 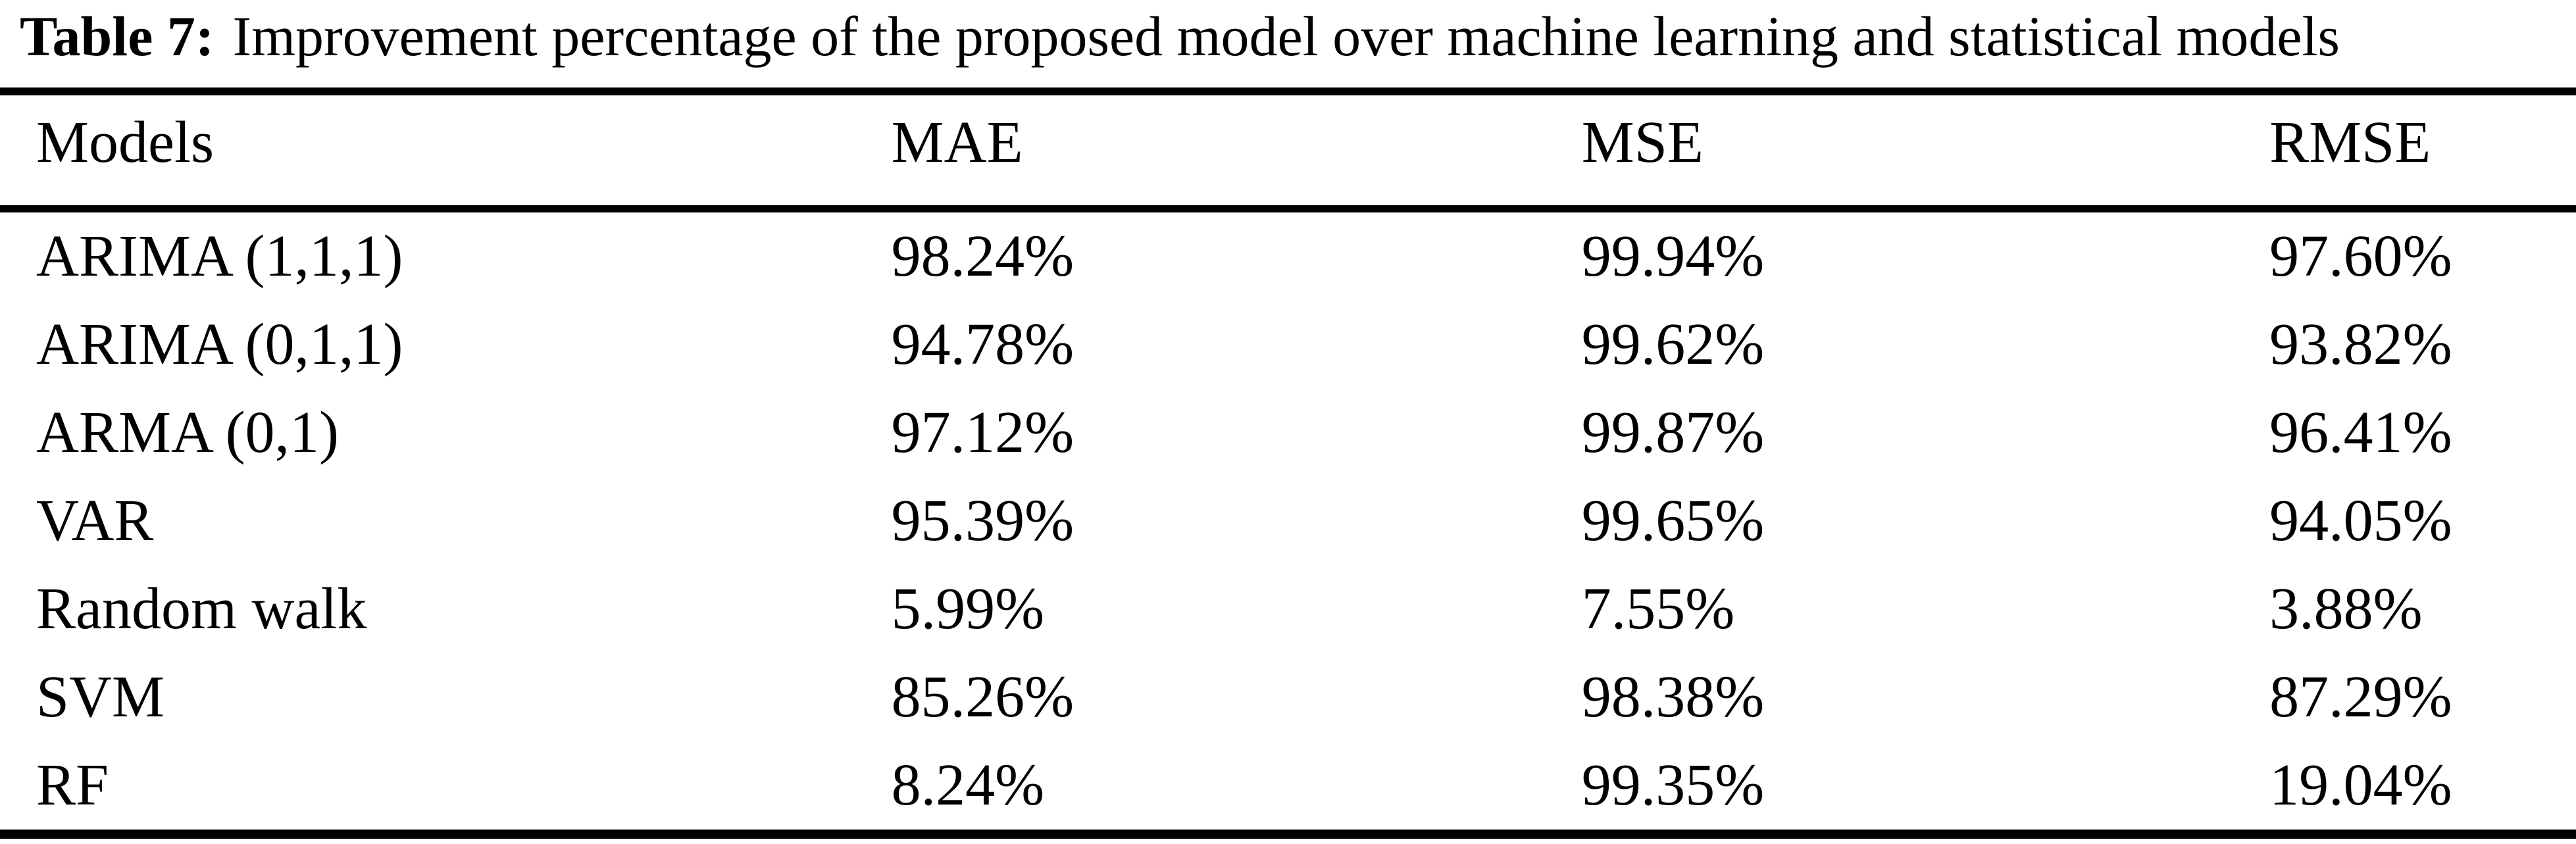 What do you see at coordinates (2360, 432) in the screenshot?
I see `rmse-cell: 96.41%` at bounding box center [2360, 432].